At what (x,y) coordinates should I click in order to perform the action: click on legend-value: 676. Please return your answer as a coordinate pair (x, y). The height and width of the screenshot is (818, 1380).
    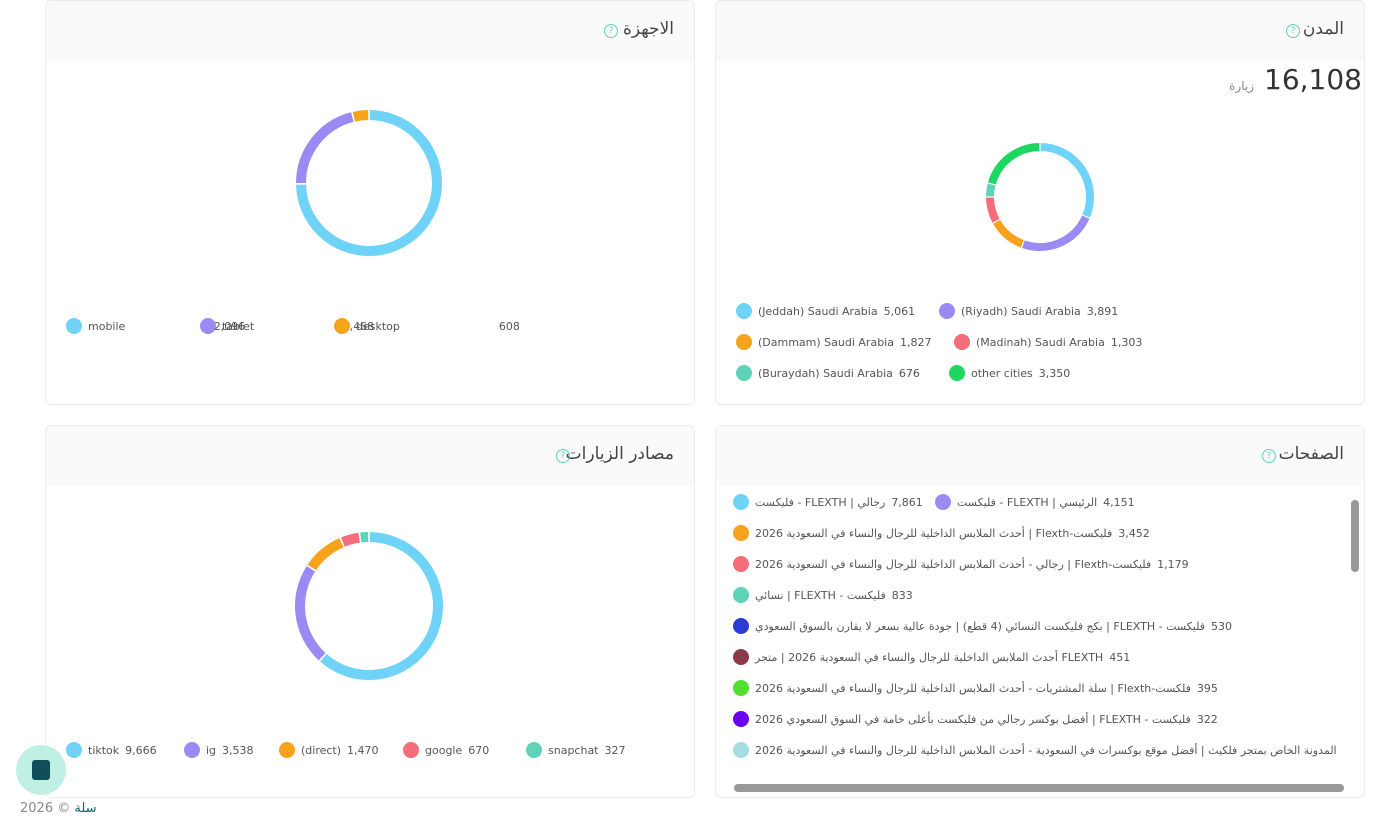
    Looking at the image, I should click on (909, 373).